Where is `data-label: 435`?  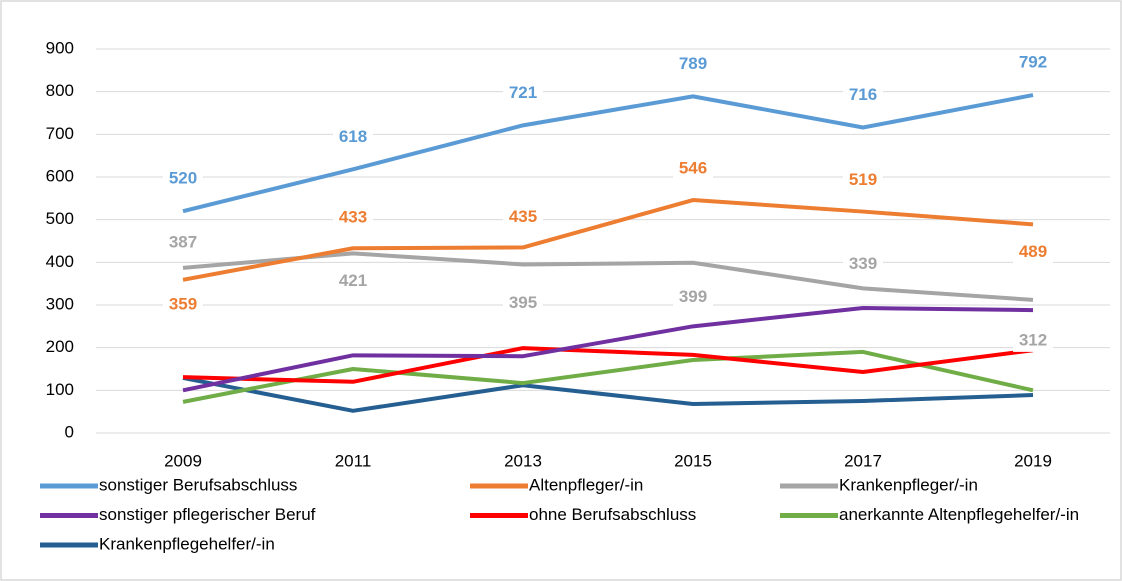
data-label: 435 is located at coordinates (523, 216).